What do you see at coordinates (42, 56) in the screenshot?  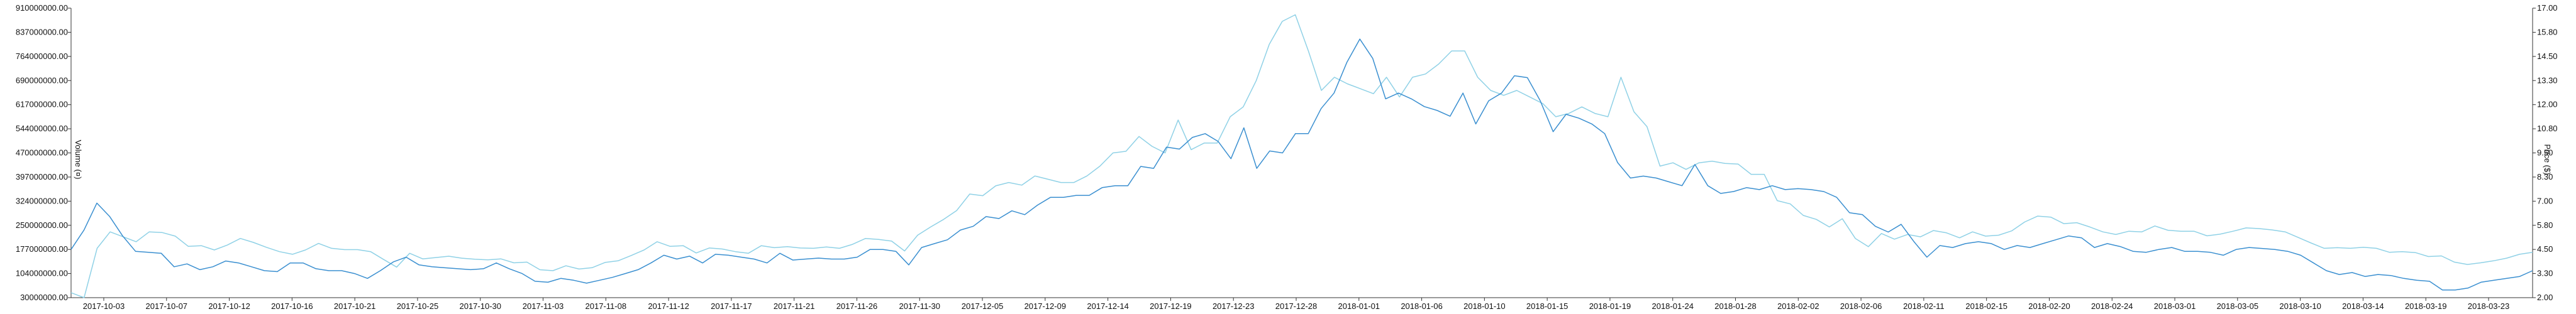 I see `left-tick-label: 764000000.00` at bounding box center [42, 56].